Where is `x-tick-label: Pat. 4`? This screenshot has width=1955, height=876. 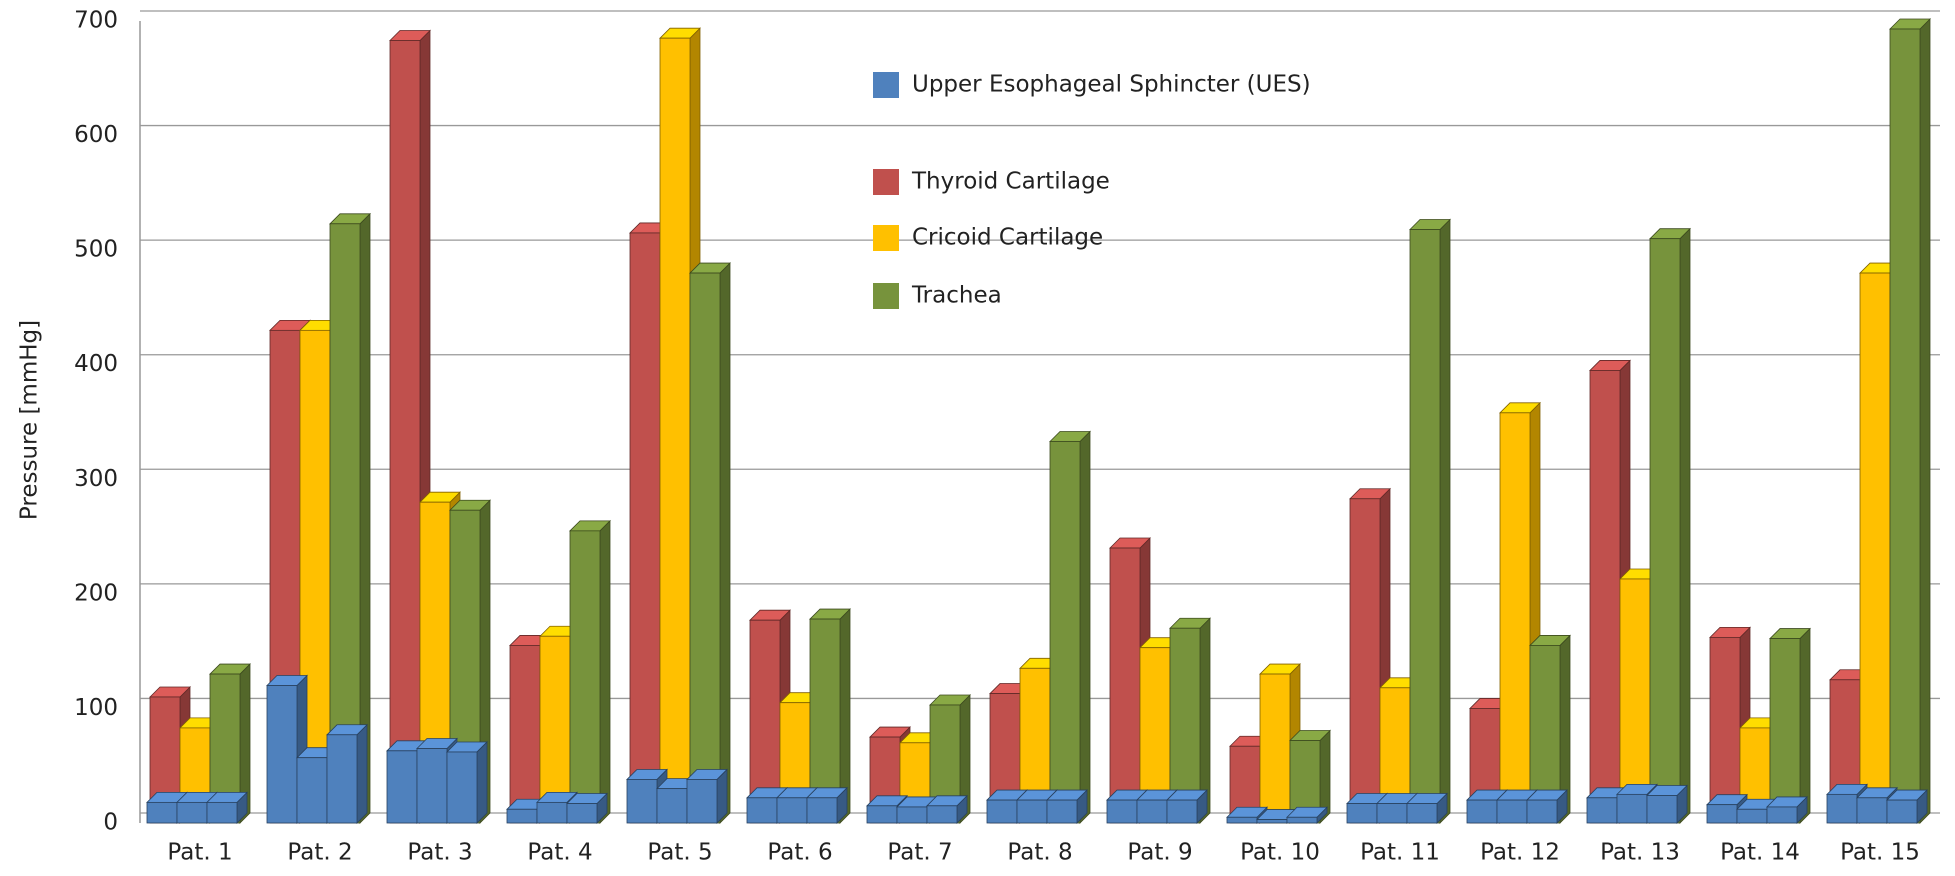
x-tick-label: Pat. 4 is located at coordinates (559, 853).